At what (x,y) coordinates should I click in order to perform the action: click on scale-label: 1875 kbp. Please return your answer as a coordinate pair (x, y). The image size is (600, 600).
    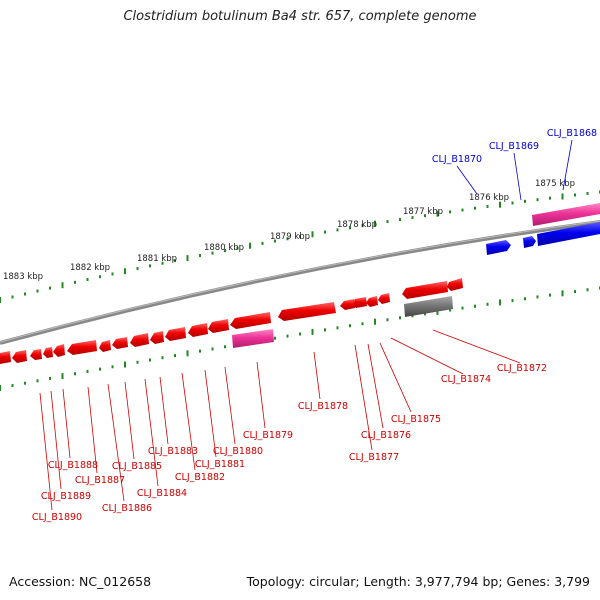
    Looking at the image, I should click on (555, 184).